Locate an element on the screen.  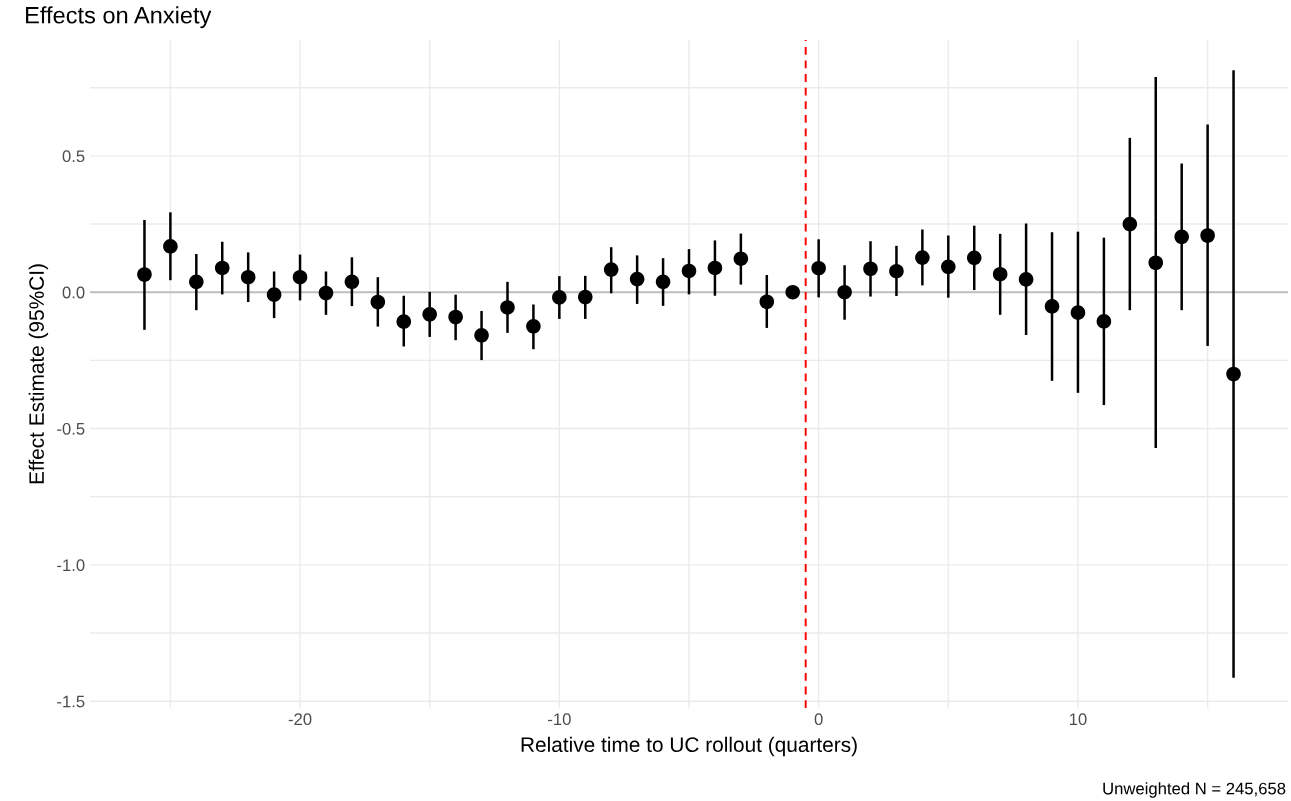
x-tick-label: -20 is located at coordinates (300, 719).